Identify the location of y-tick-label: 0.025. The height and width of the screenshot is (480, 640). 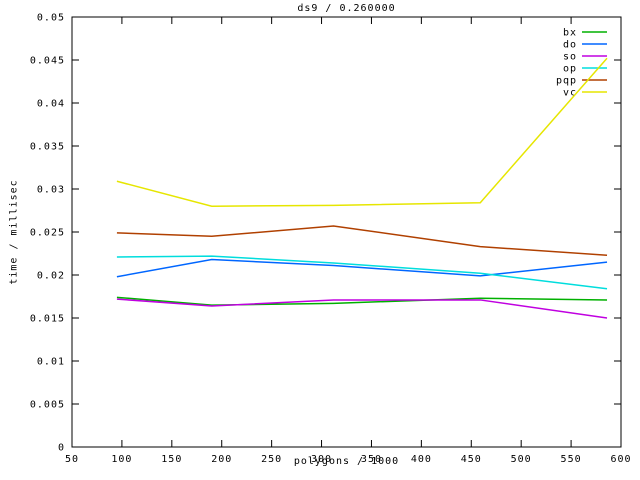
(47, 233).